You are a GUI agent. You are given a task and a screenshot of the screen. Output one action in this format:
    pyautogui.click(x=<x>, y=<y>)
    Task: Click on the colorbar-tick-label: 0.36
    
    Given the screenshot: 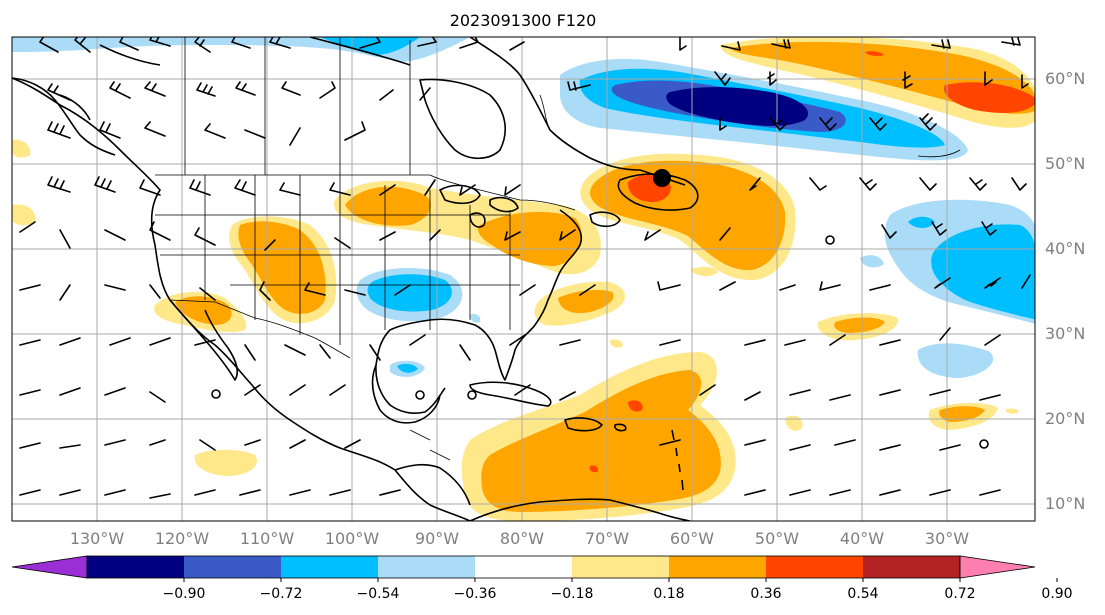 What is the action you would take?
    pyautogui.click(x=765, y=594)
    